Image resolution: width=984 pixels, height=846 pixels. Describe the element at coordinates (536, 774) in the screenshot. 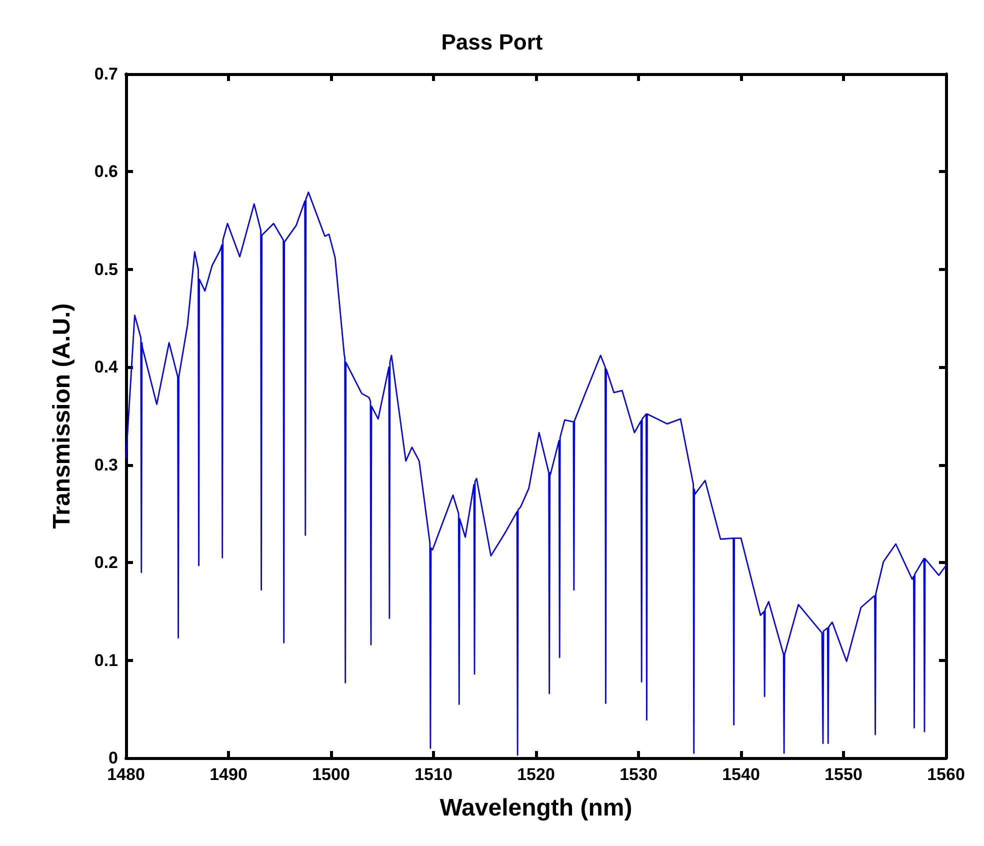

I see `x-tick-label: 1520` at that location.